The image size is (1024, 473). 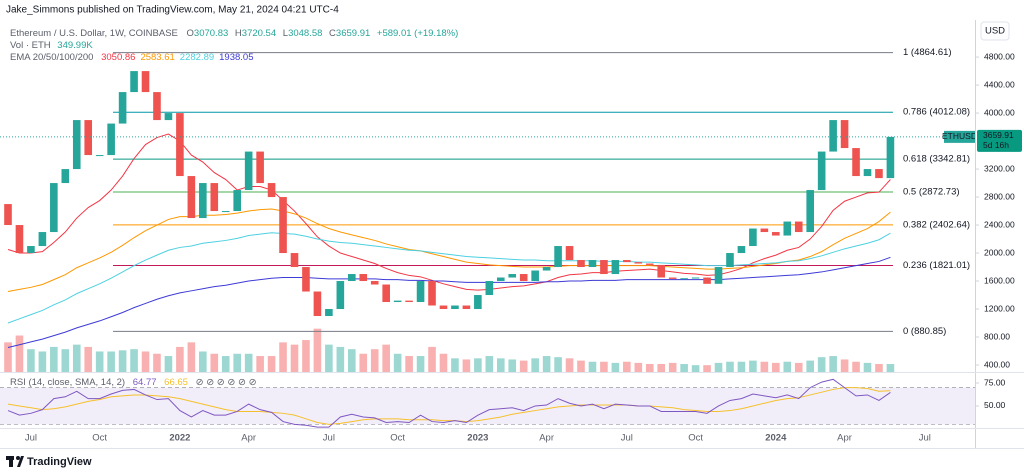 What do you see at coordinates (776, 438) in the screenshot?
I see `x-tick-label: 2024` at bounding box center [776, 438].